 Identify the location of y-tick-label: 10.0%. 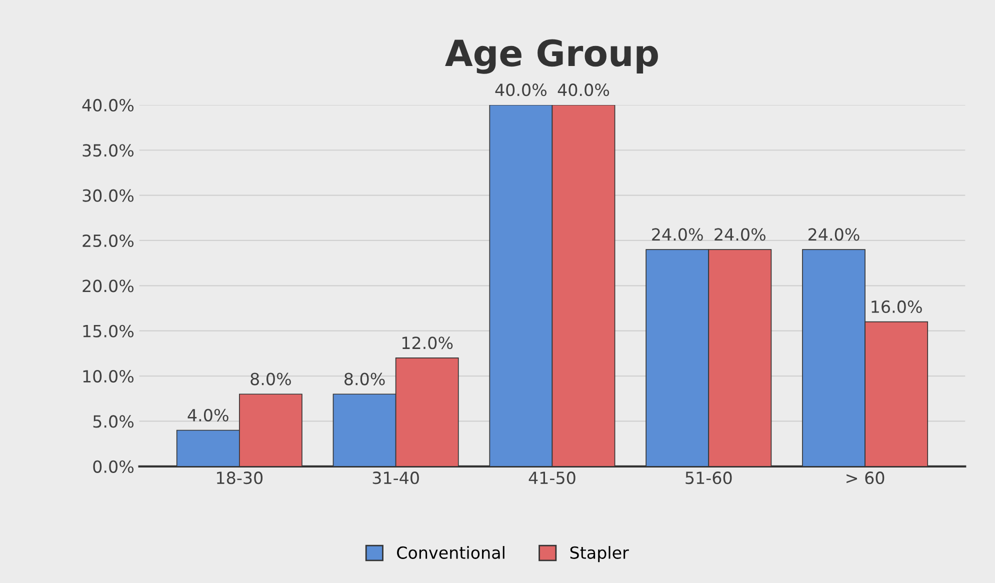
(108, 376).